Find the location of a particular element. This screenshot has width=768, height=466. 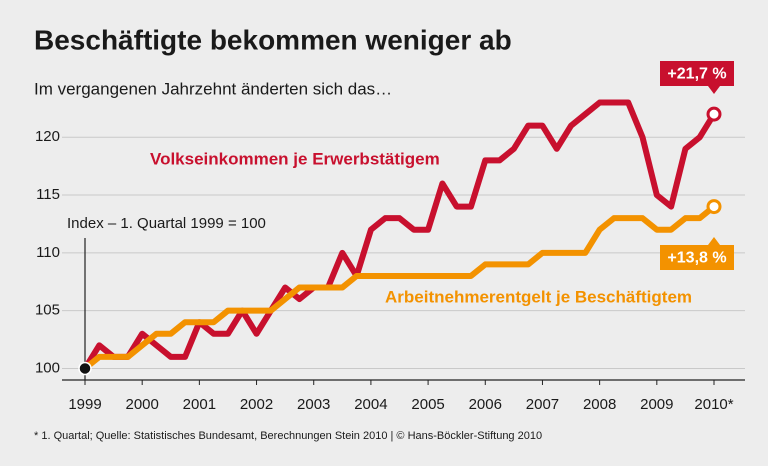

series-label: Arbeitnehmerentgelt je Beschäftigtem is located at coordinates (538, 296).